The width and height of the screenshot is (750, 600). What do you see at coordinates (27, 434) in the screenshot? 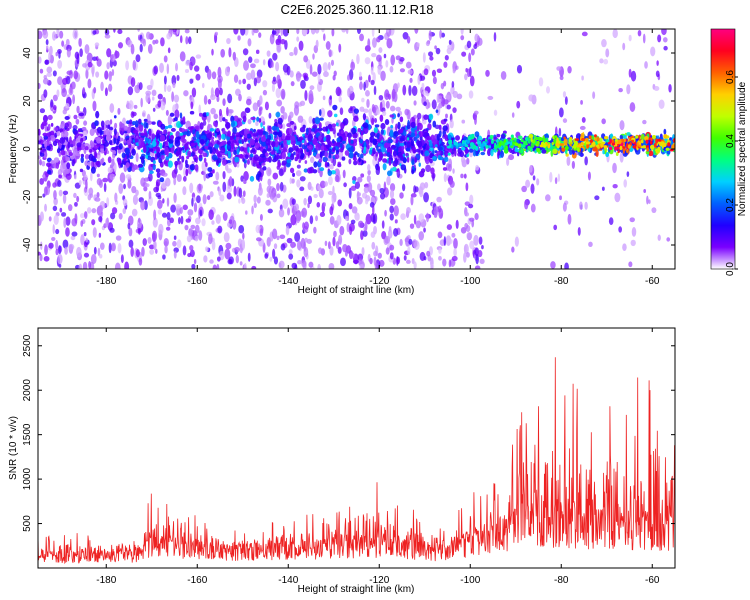
I see `snr-y-tick-label: 1500` at bounding box center [27, 434].